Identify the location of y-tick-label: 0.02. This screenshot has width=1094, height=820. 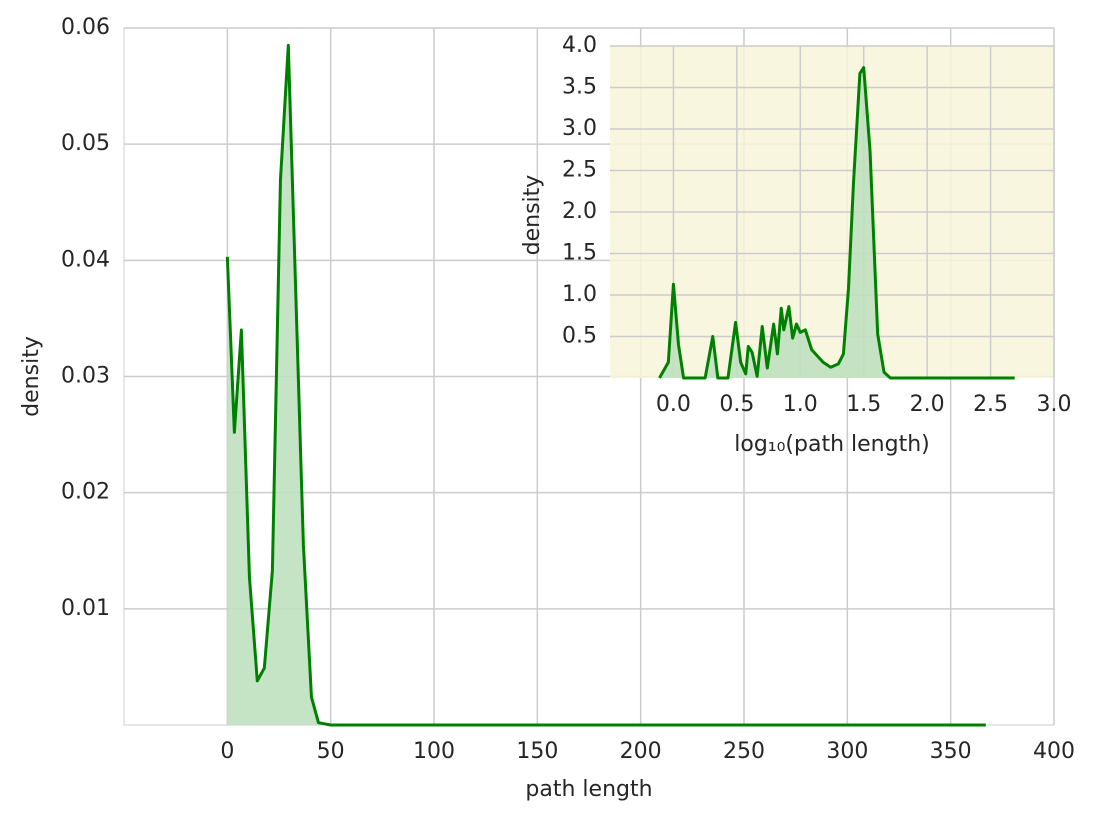
(85, 492).